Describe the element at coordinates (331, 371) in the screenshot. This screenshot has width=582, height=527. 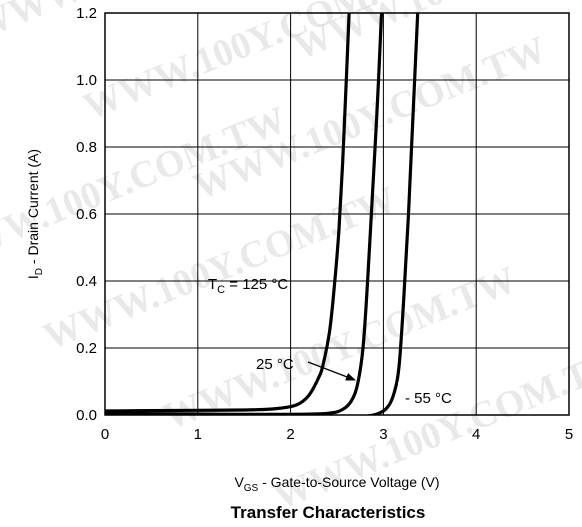
I see `annotation-25c-arrow` at that location.